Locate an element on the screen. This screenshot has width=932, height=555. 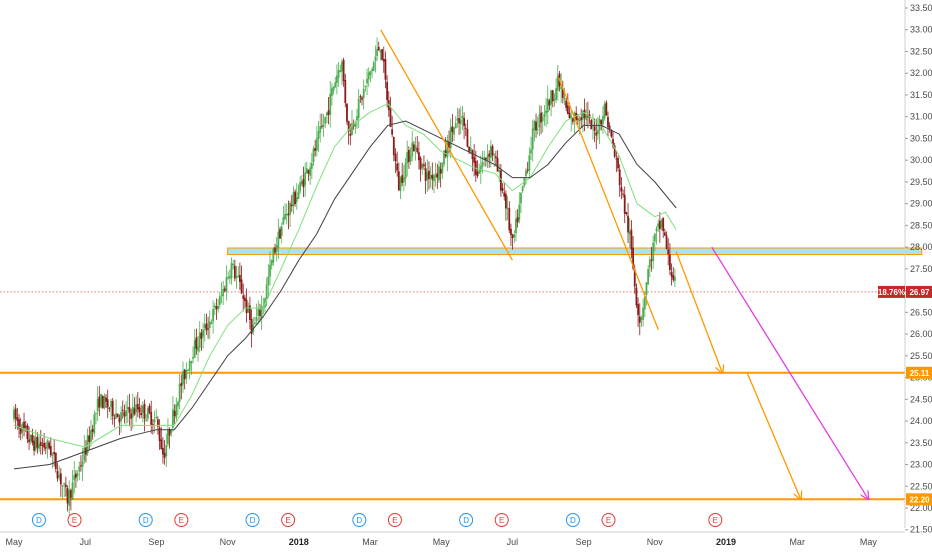
badge-letter: E is located at coordinates (501, 520).